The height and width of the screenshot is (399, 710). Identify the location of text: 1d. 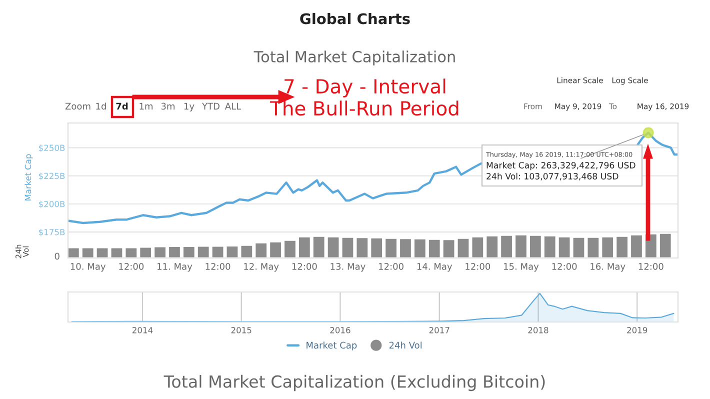
(101, 106).